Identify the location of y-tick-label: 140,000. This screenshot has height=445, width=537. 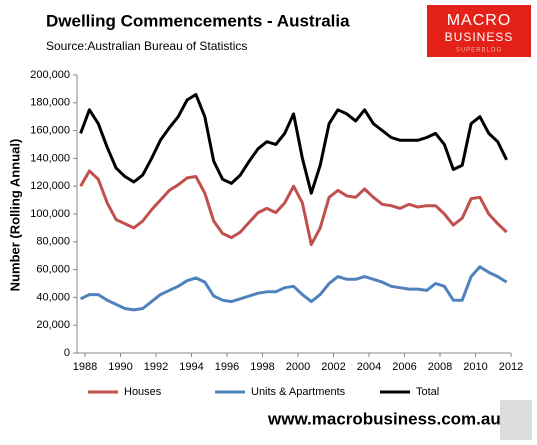
(50, 158).